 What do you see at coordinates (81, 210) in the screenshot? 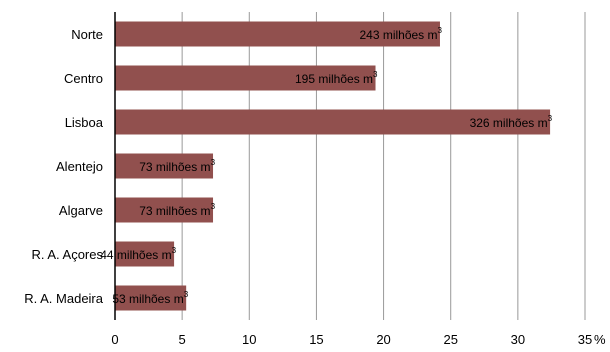
I see `category-label: Algarve` at bounding box center [81, 210].